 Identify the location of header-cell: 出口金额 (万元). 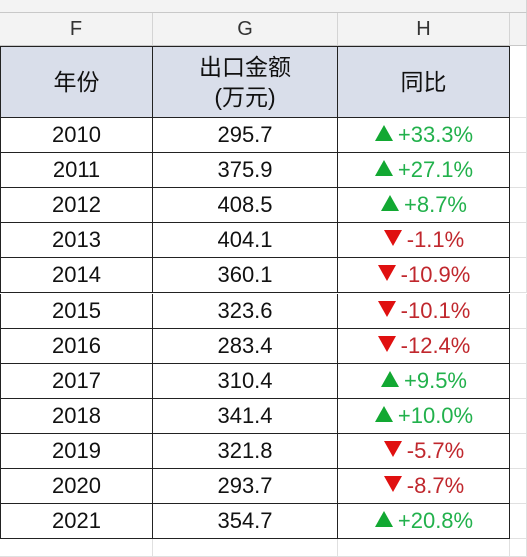
(245, 82).